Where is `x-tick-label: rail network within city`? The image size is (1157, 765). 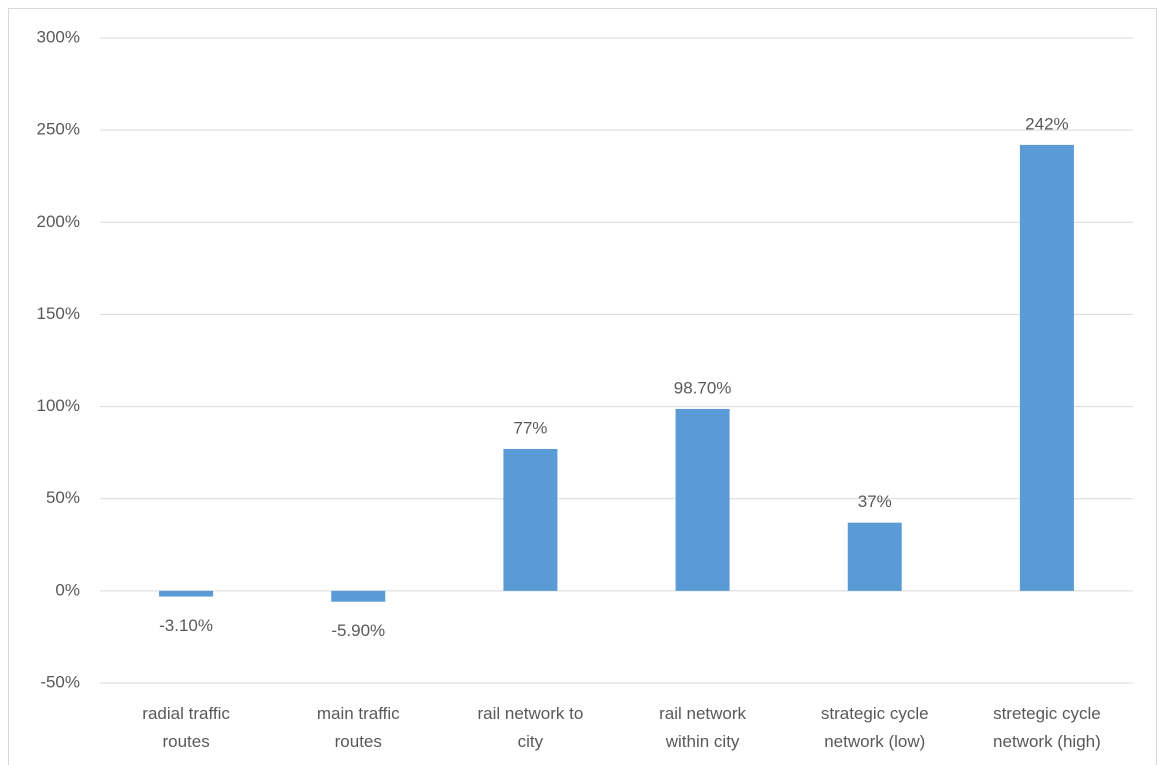
x-tick-label: rail network within city is located at coordinates (702, 727).